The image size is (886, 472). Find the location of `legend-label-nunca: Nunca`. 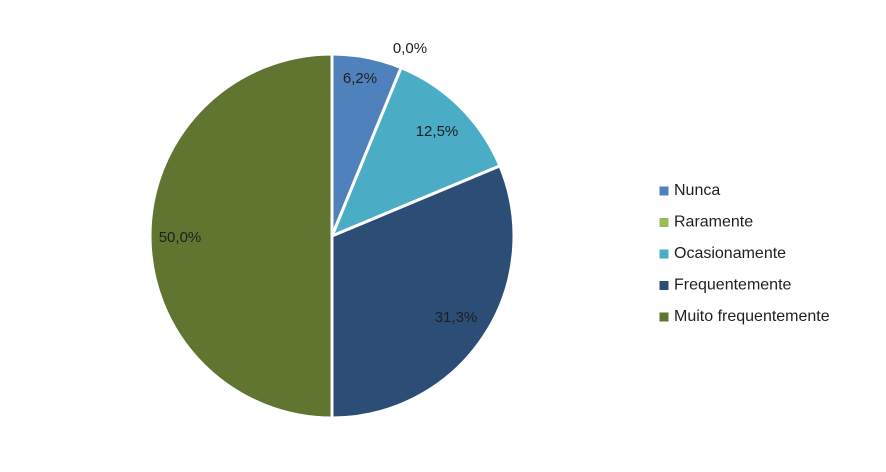

legend-label-nunca: Nunca is located at coordinates (697, 190).